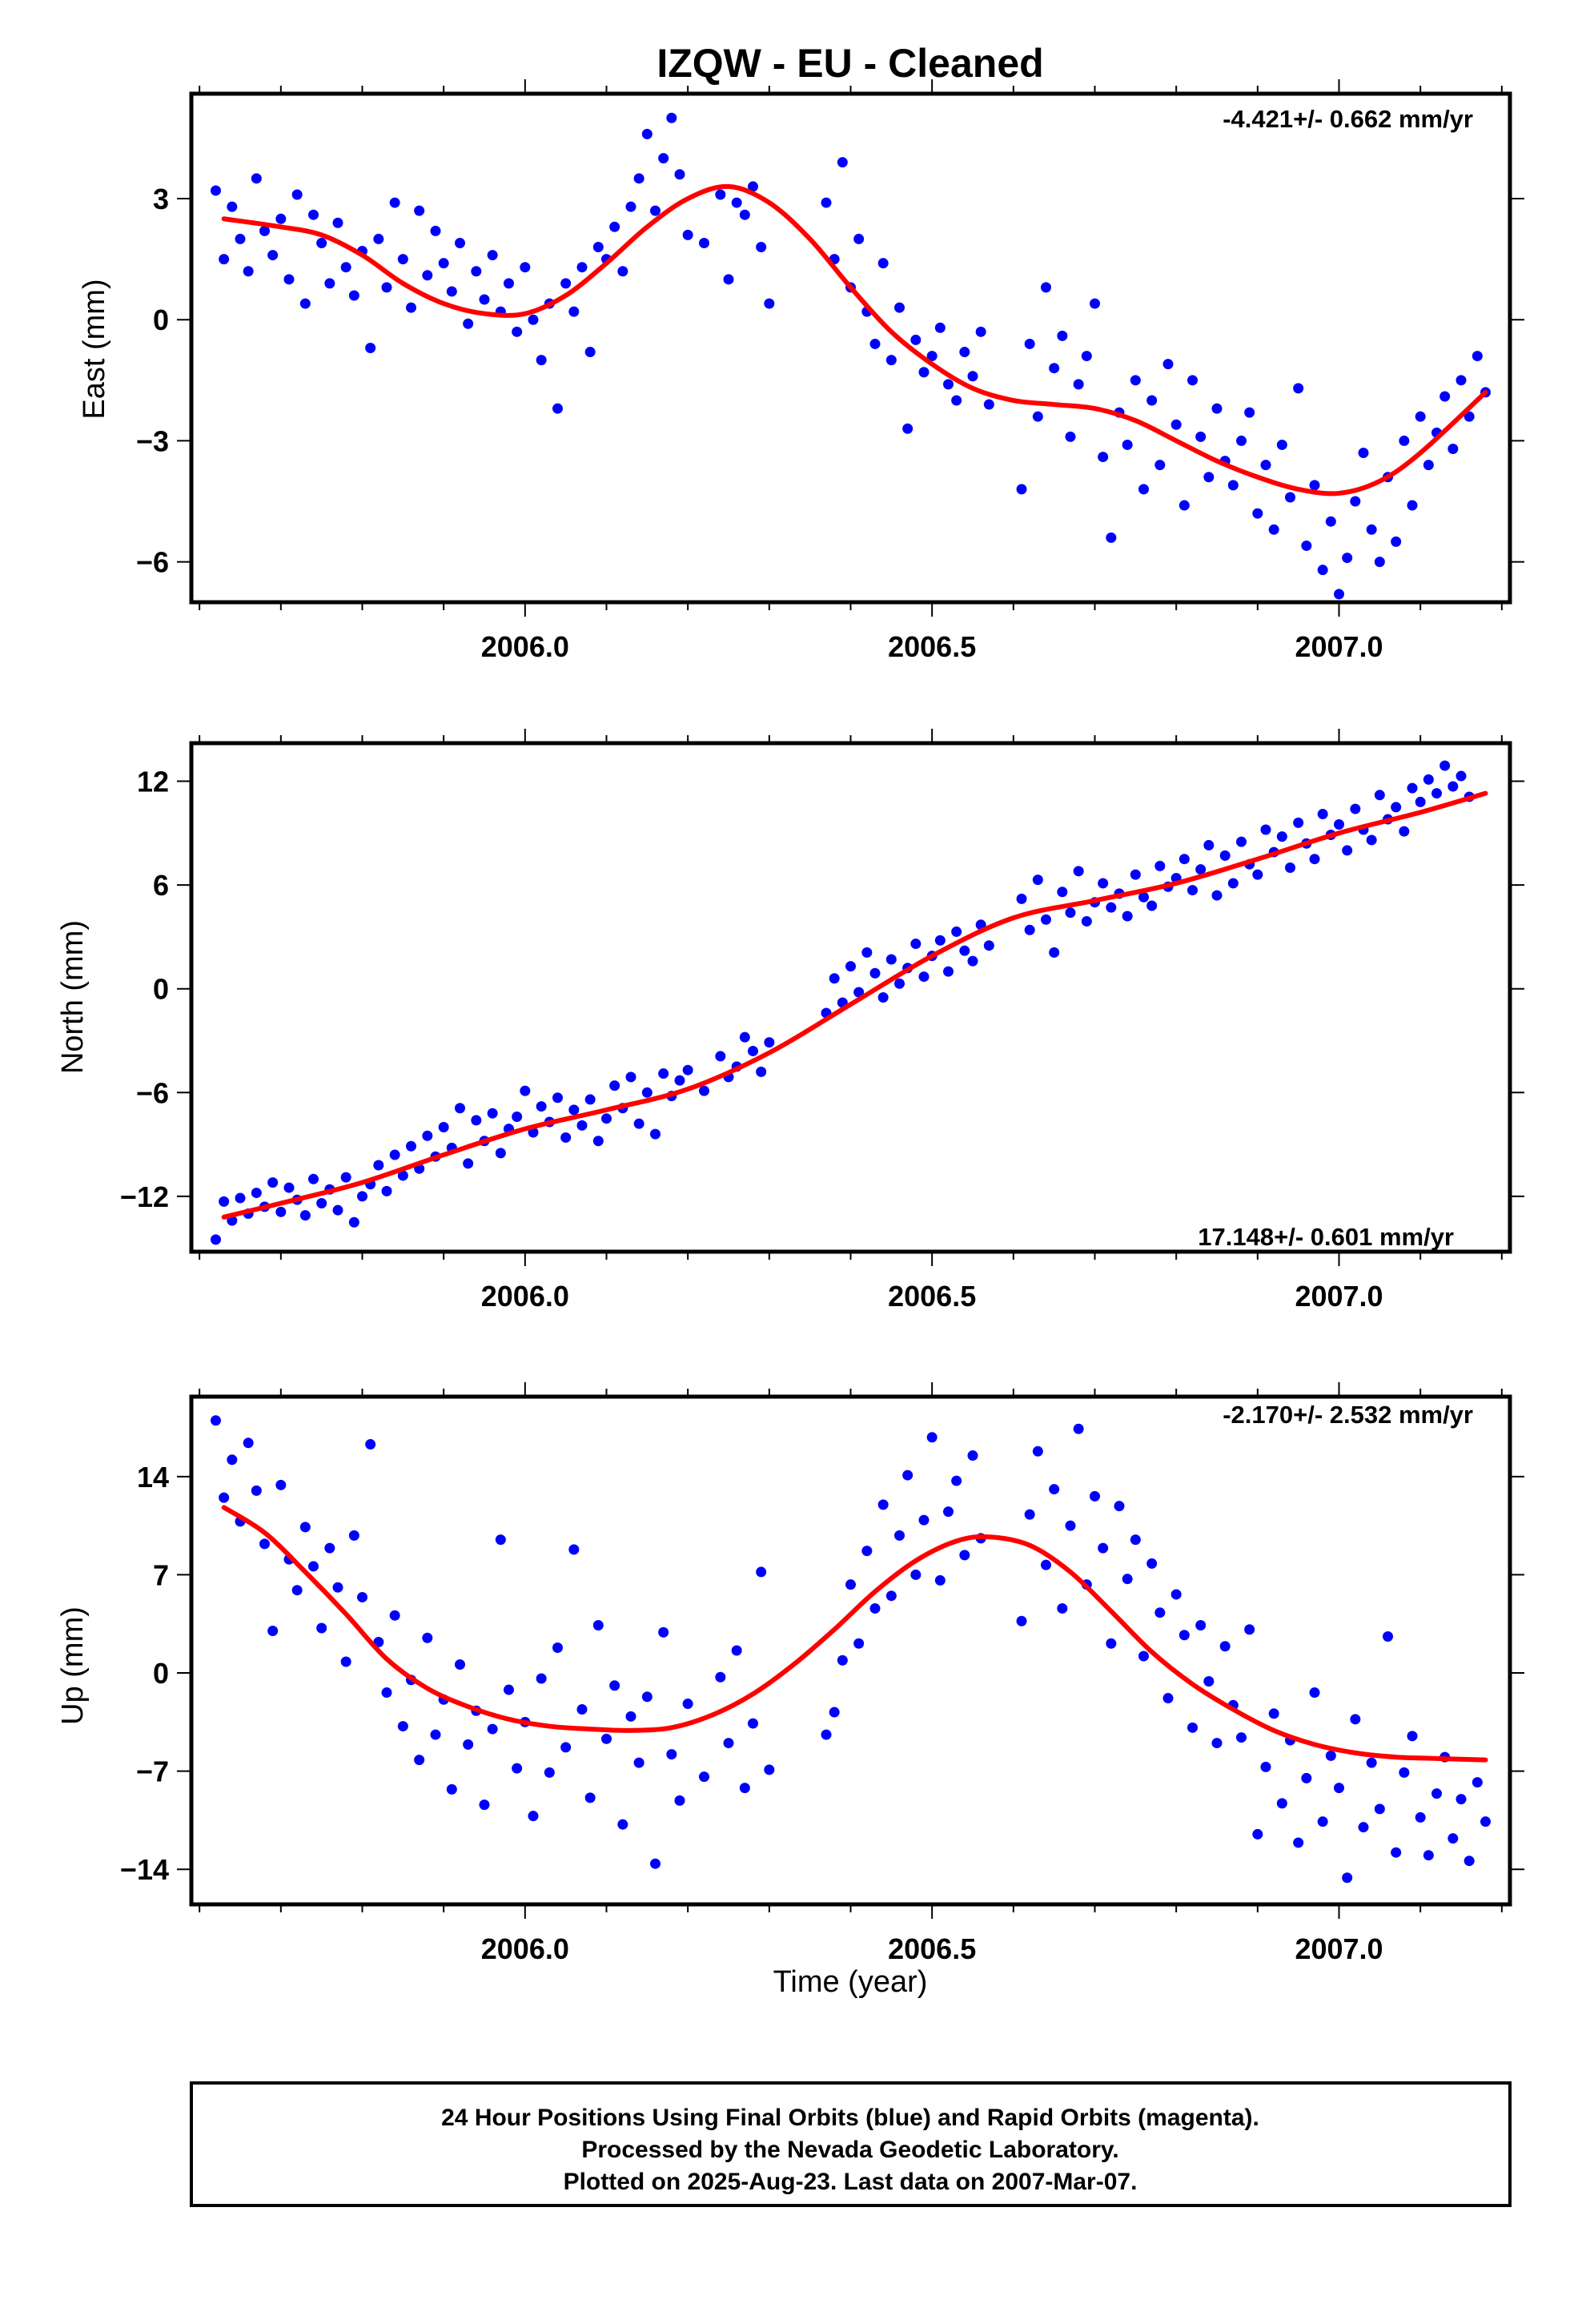  I want to click on y-tick-label: 6, so click(161, 885).